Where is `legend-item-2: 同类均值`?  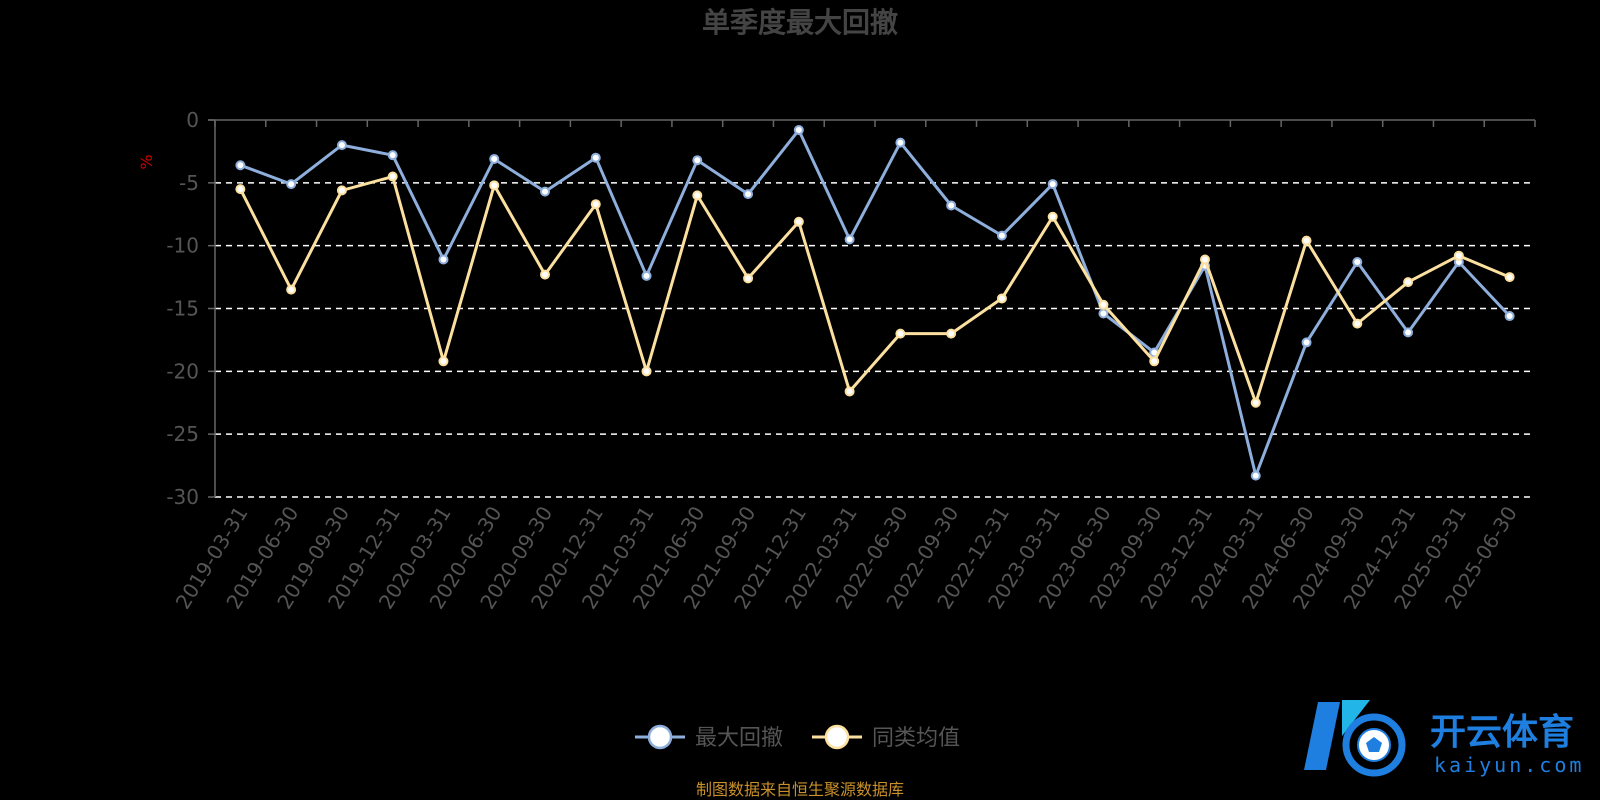
legend-item-2: 同类均值 is located at coordinates (886, 737).